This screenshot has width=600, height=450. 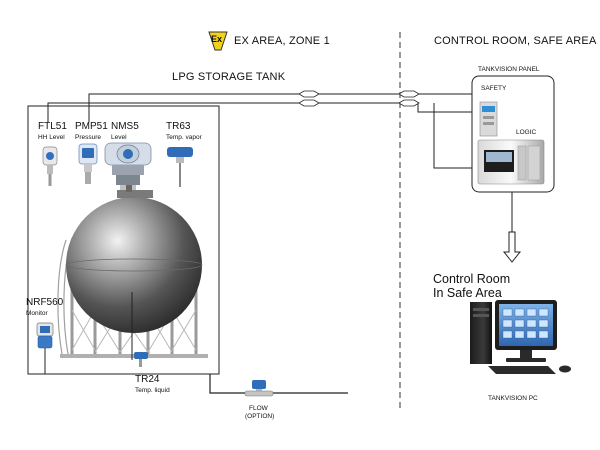 I want to click on logic-controller-icon, so click(x=511, y=162).